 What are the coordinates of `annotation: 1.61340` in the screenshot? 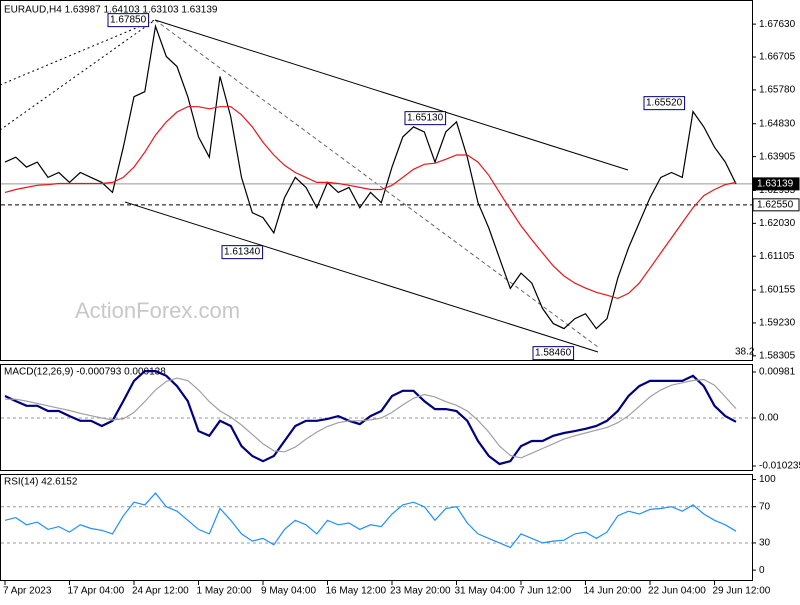 It's located at (242, 252).